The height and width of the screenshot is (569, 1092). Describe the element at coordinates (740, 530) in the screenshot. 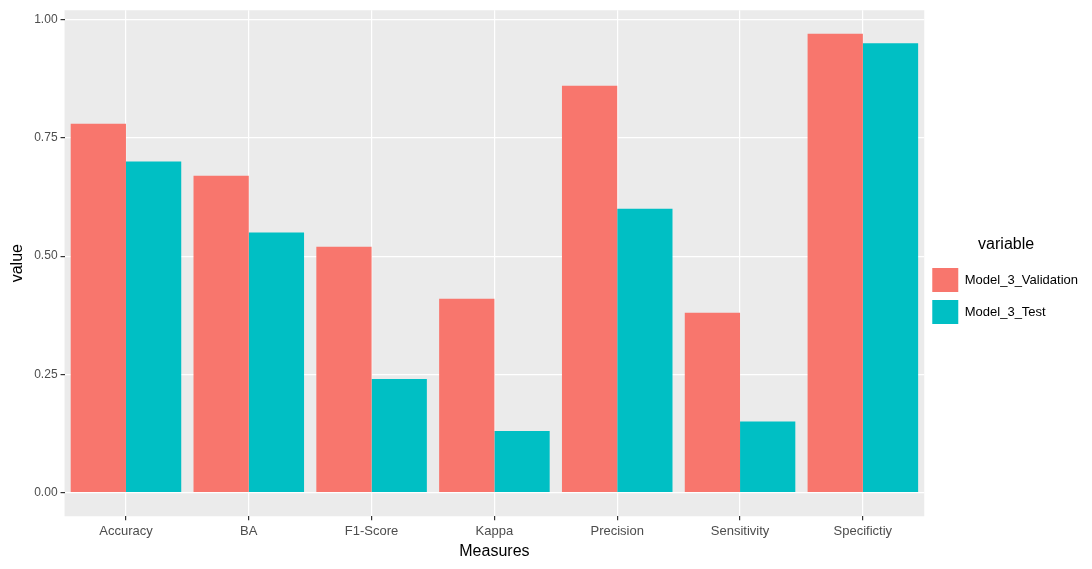

I see `x-tick-label: Sensitivity` at that location.